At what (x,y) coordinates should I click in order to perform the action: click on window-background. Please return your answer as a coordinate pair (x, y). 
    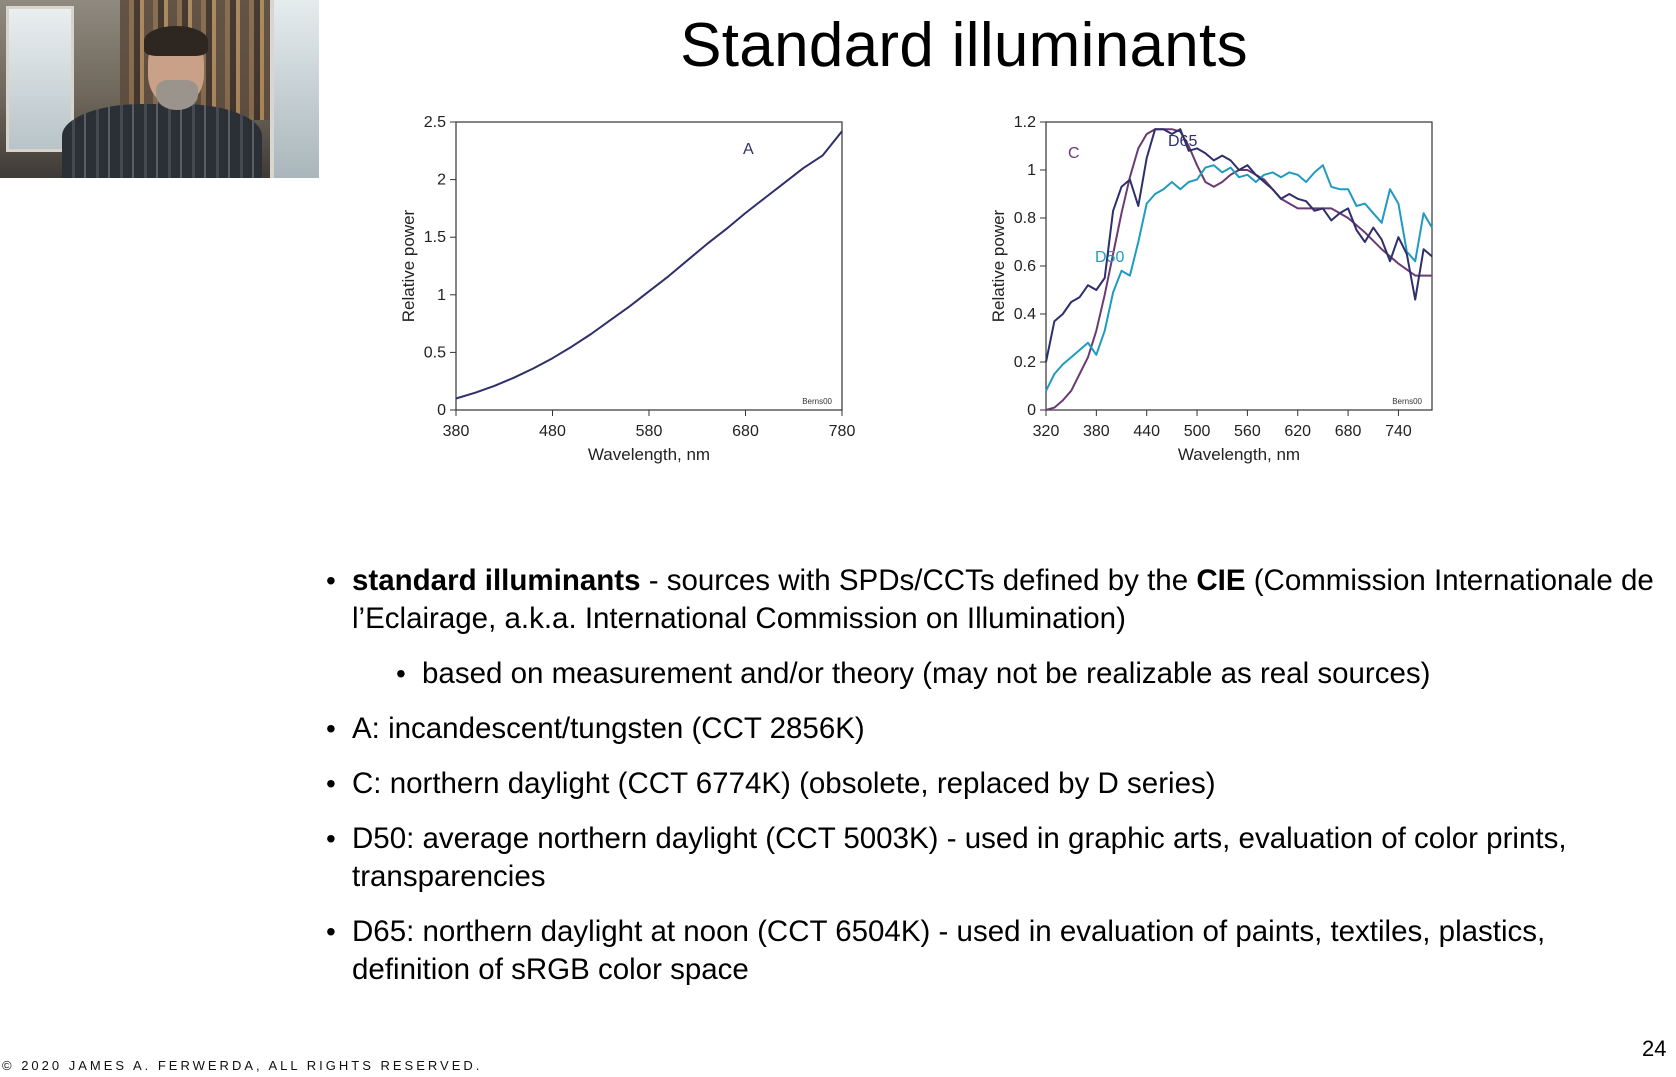
    Looking at the image, I should click on (40, 79).